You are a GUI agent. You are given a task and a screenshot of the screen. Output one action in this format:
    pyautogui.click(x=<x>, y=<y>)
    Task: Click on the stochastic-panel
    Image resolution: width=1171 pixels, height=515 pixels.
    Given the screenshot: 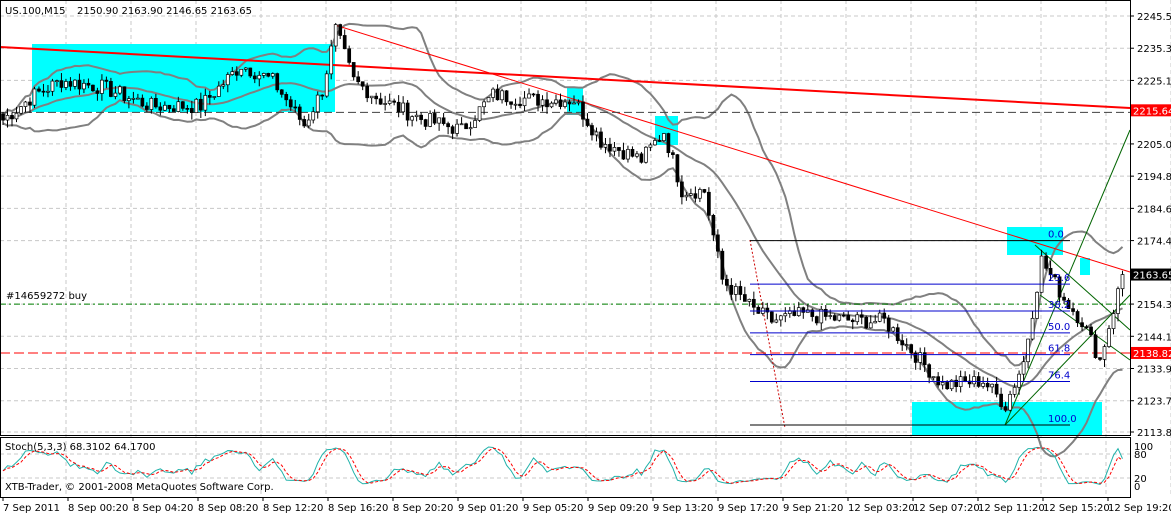 What is the action you would take?
    pyautogui.click(x=562, y=465)
    